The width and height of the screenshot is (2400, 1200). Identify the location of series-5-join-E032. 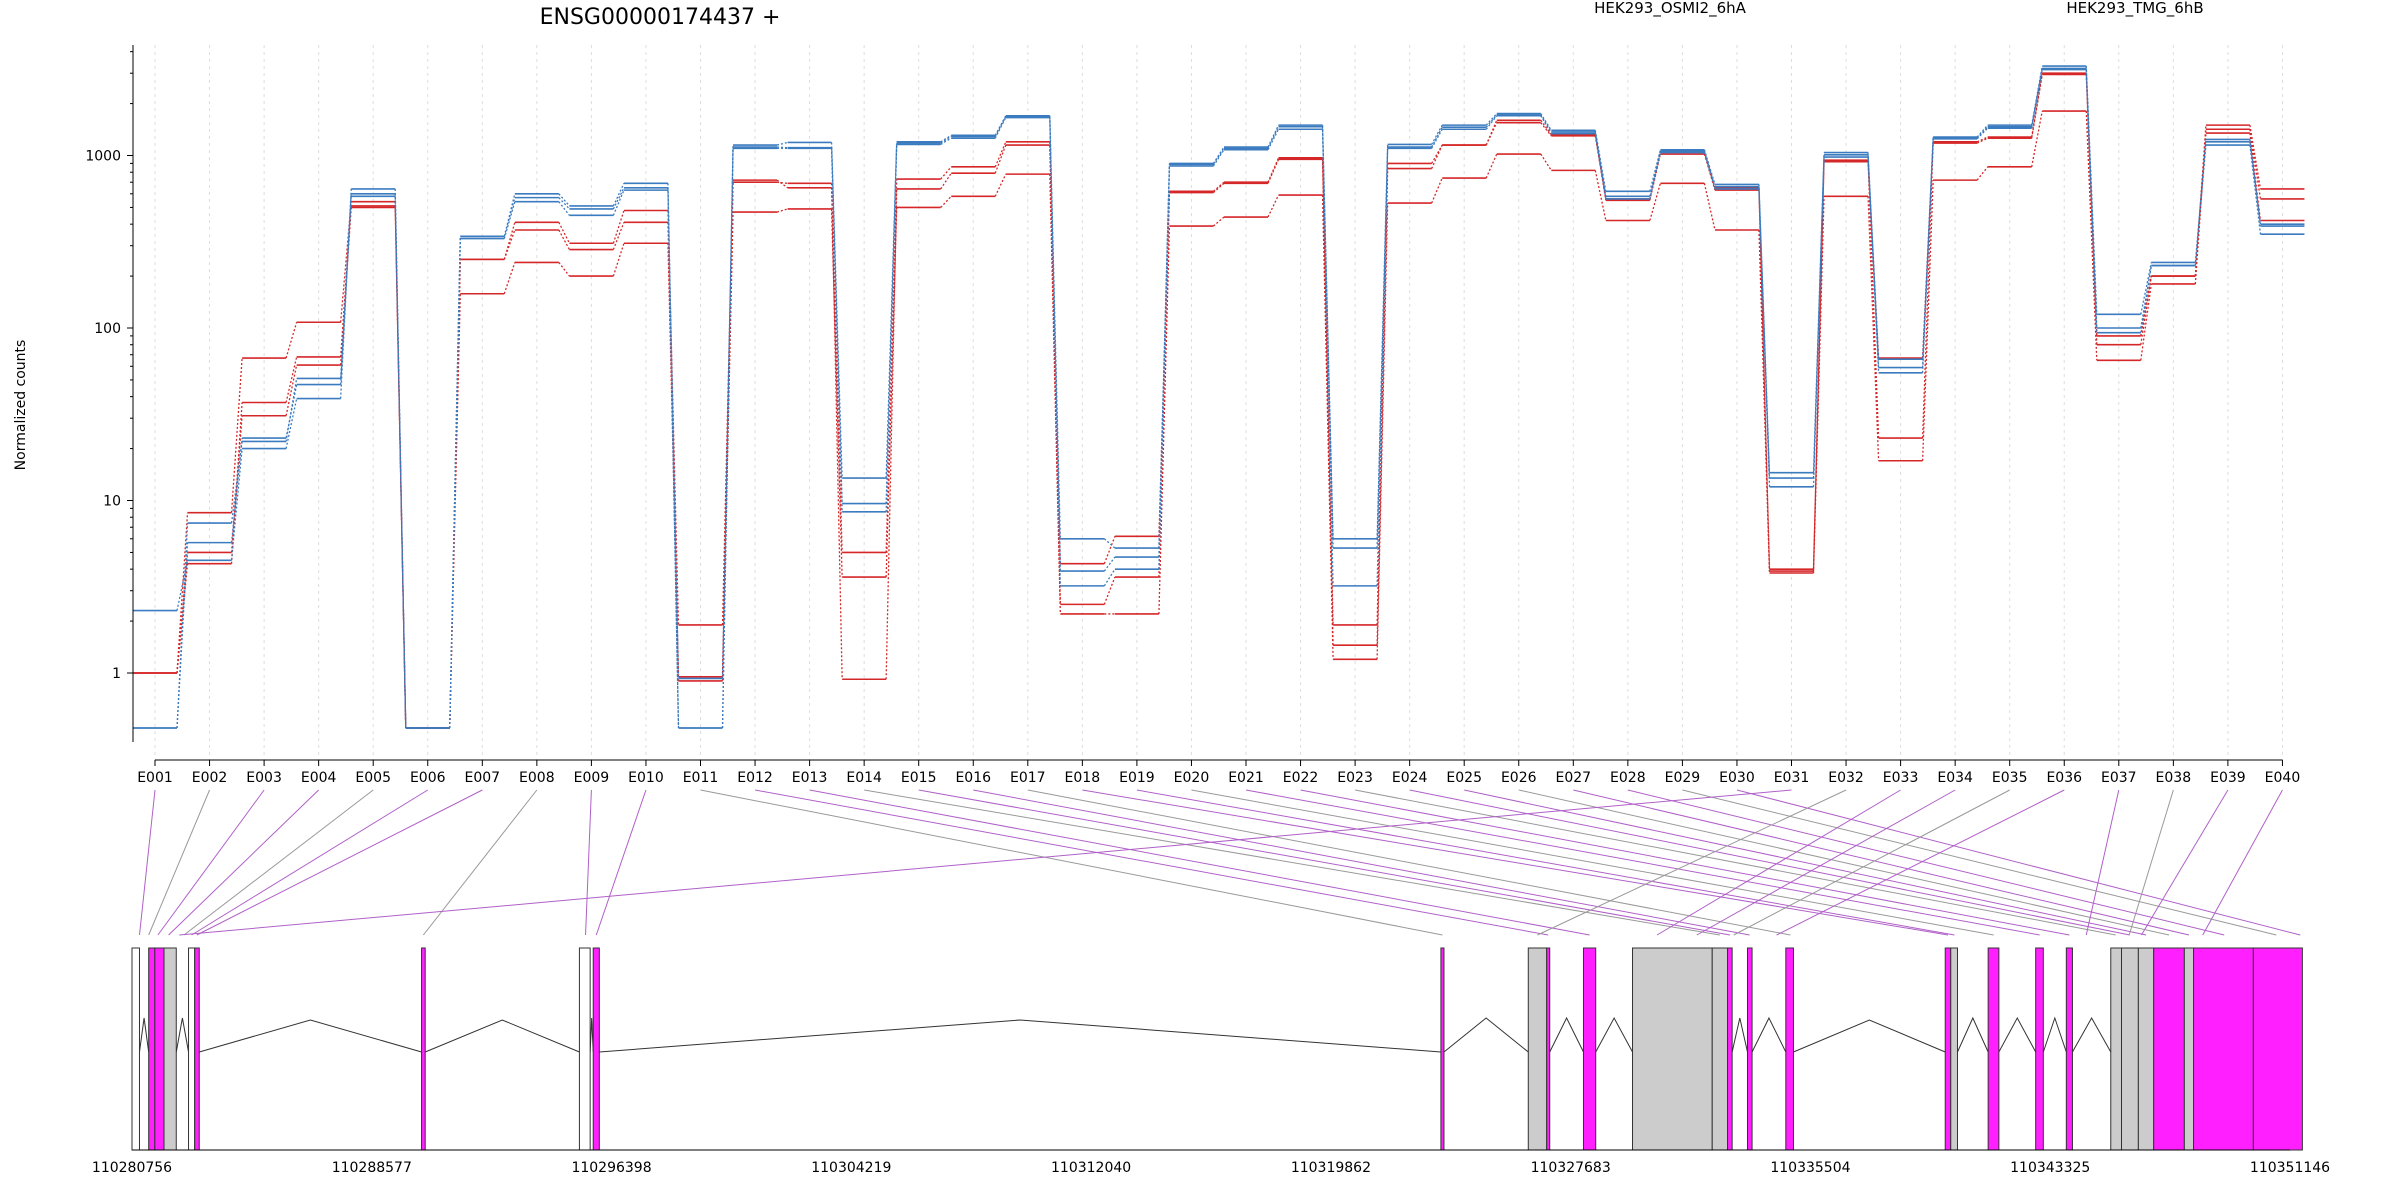
(1873, 261).